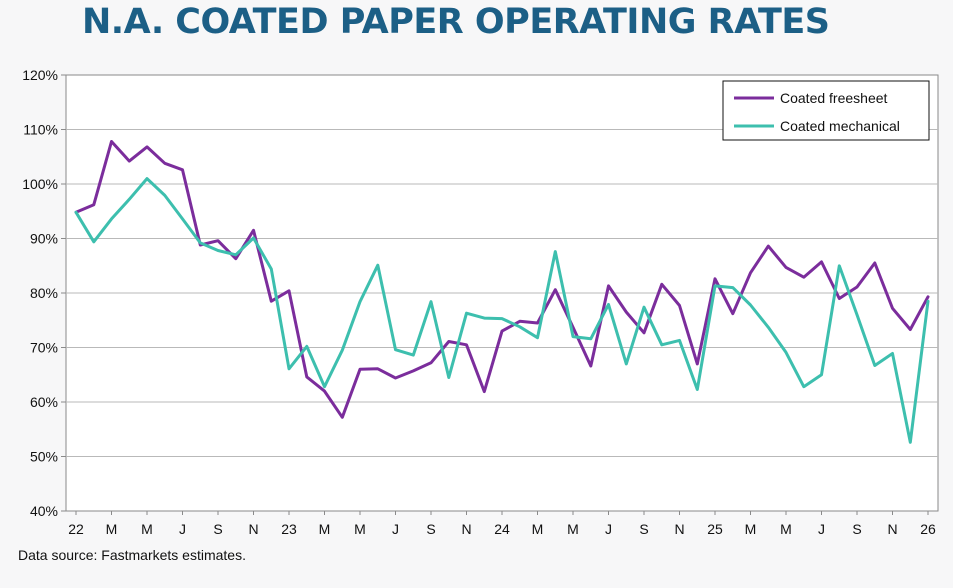  What do you see at coordinates (44, 293) in the screenshot?
I see `y-tick-label: 80%` at bounding box center [44, 293].